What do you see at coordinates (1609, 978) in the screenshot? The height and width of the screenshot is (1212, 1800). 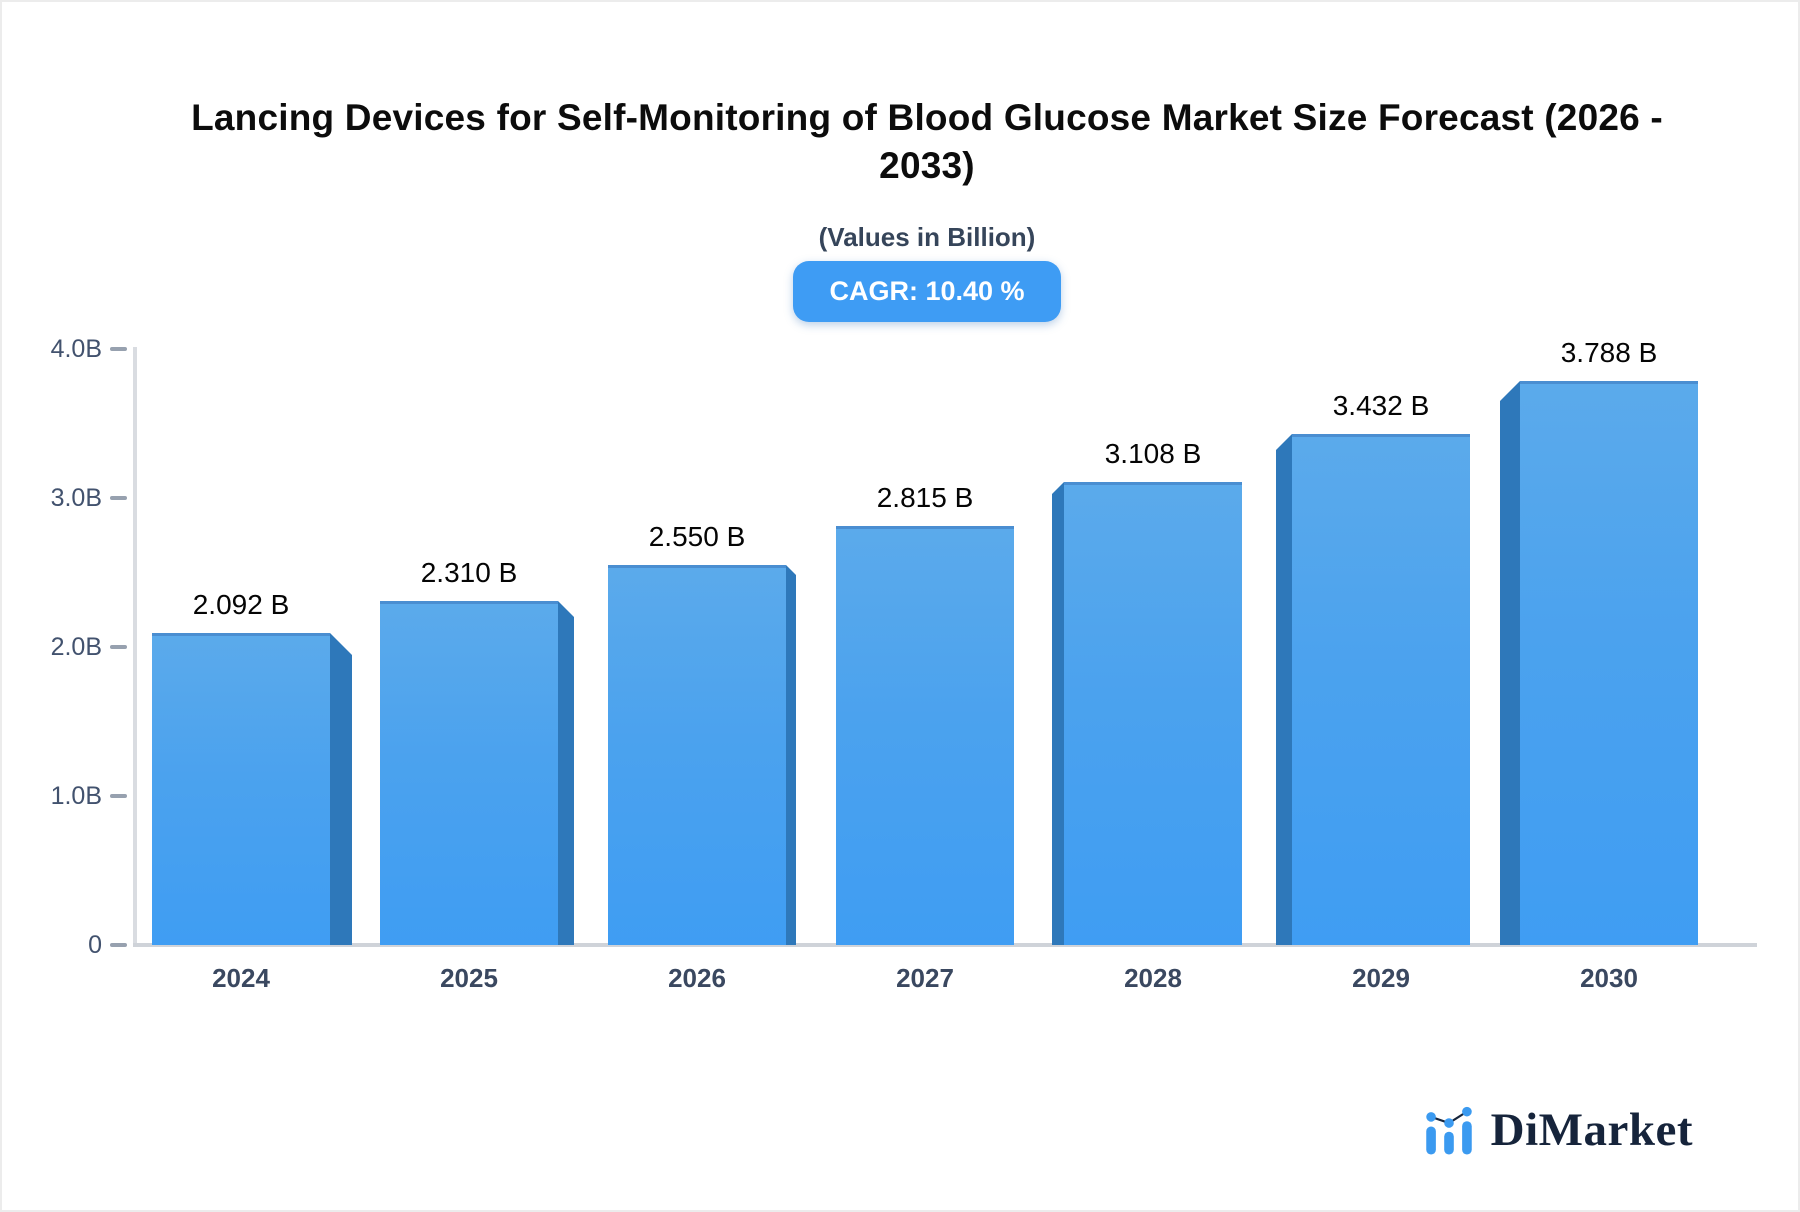 I see `x-axis-label: 2030` at bounding box center [1609, 978].